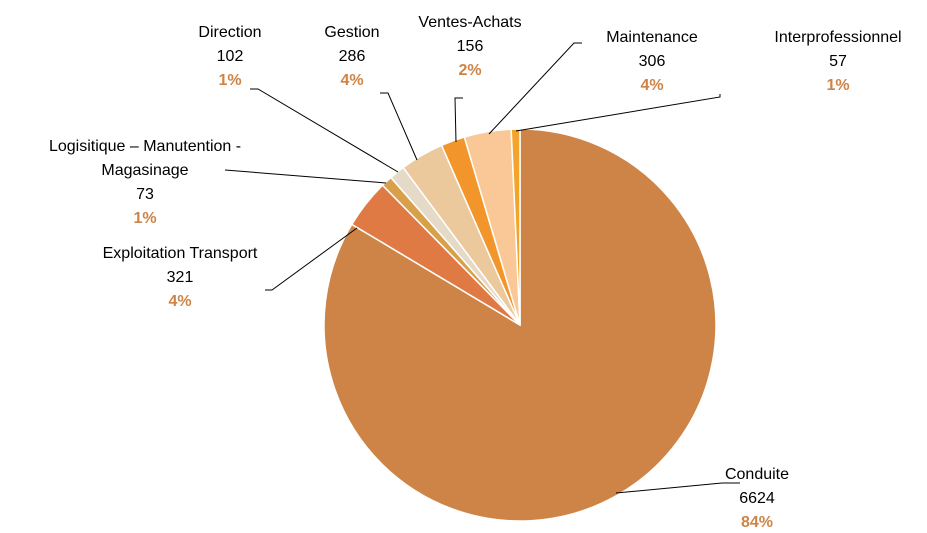 The image size is (927, 533). I want to click on percent-label: 2%, so click(470, 70).